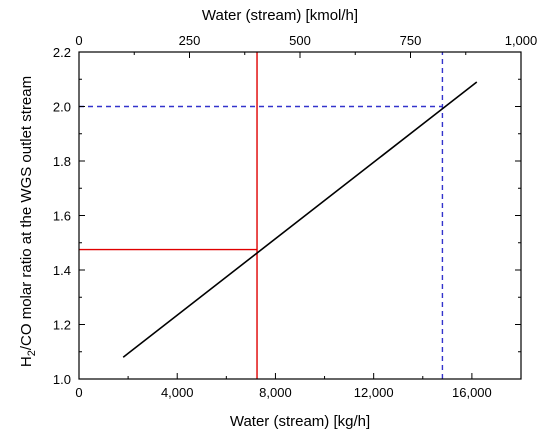  Describe the element at coordinates (78, 40) in the screenshot. I see `x-top-tick-label: 0` at that location.